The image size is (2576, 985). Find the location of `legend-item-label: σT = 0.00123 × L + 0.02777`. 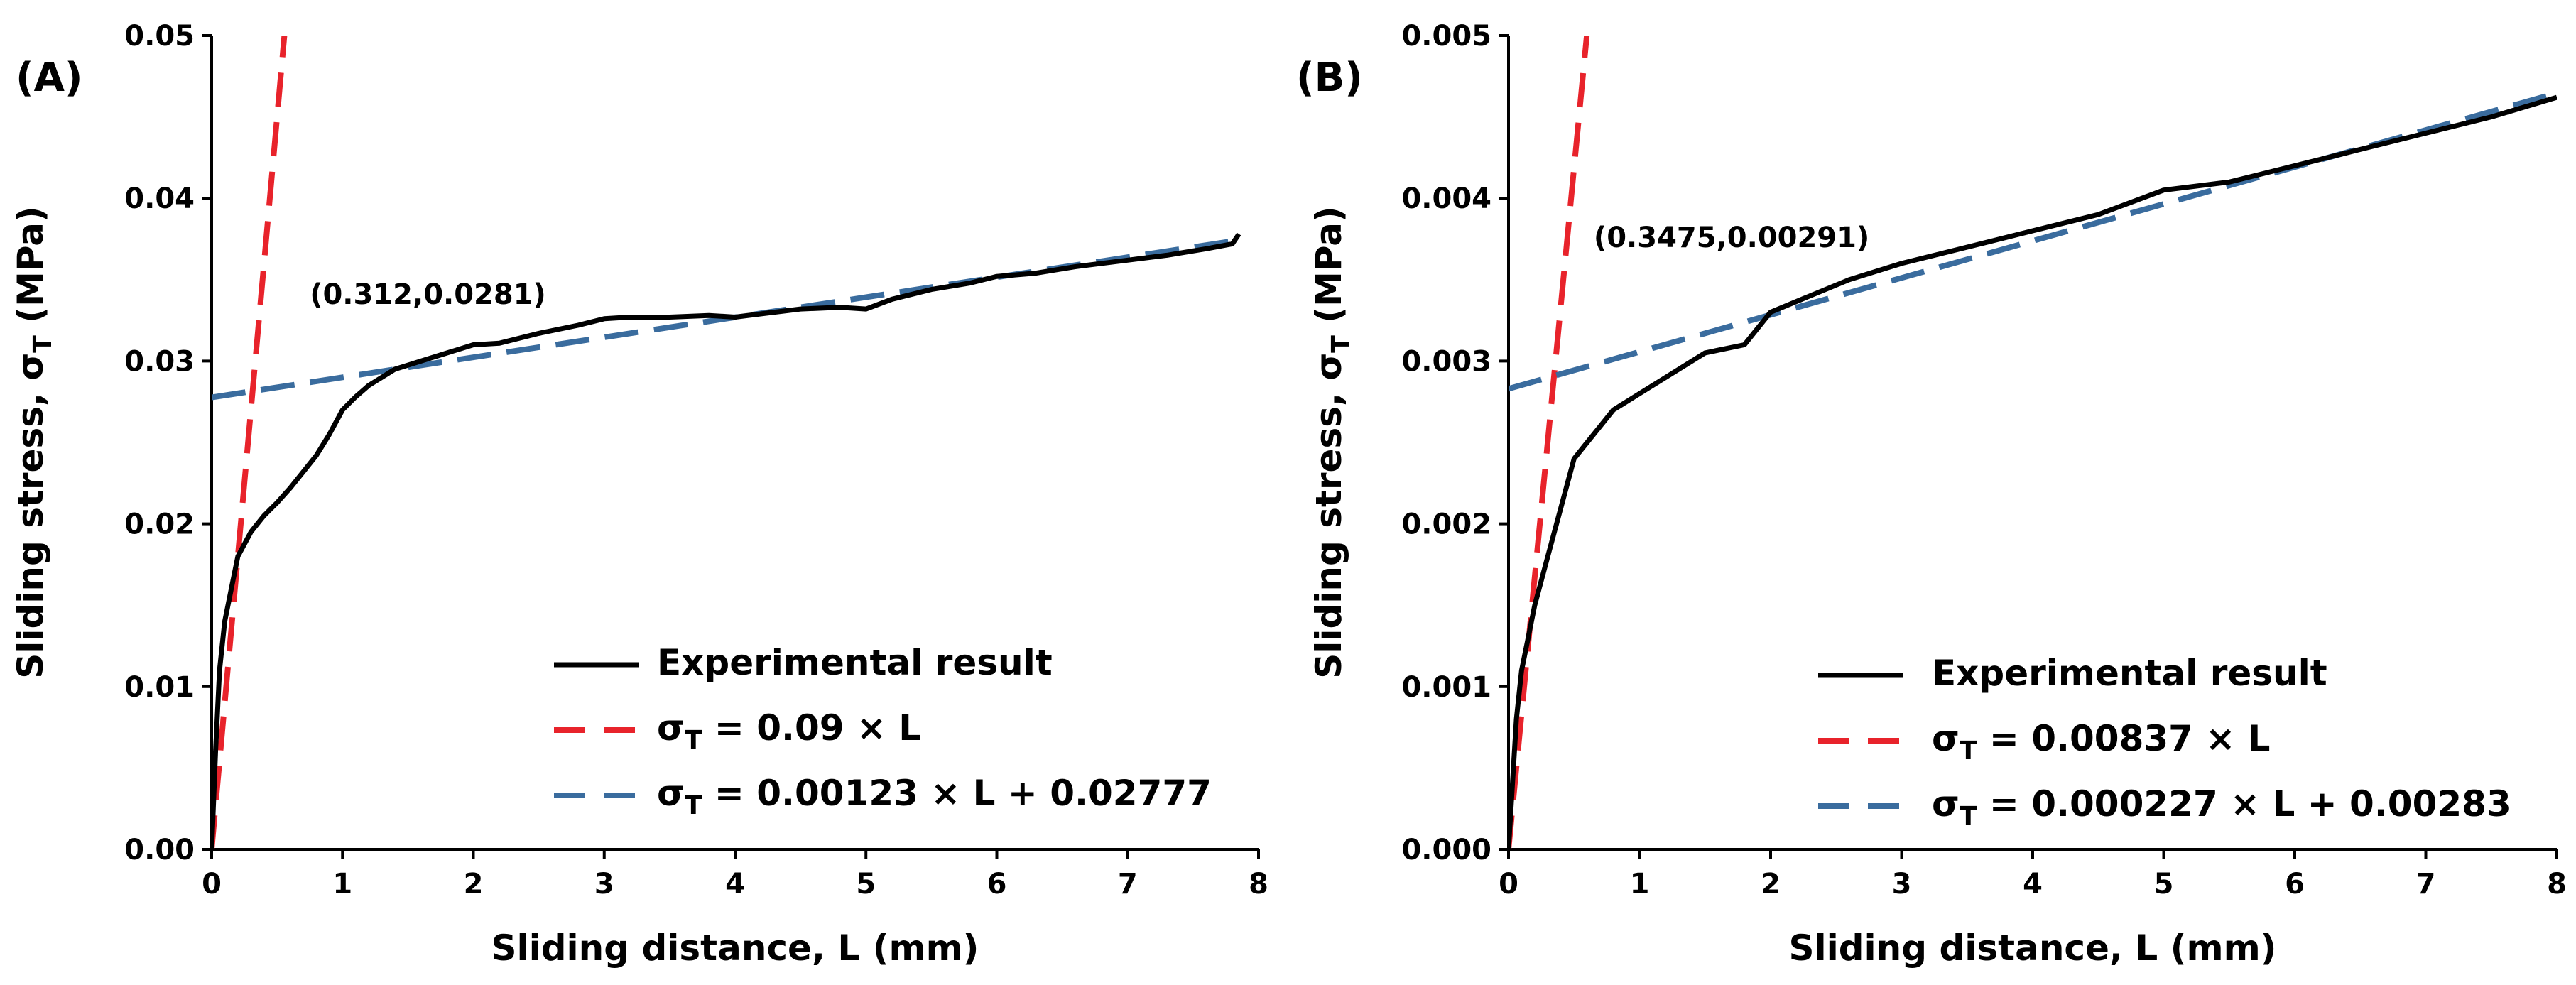

legend-item-label: σT = 0.00123 × L + 0.02777 is located at coordinates (935, 797).